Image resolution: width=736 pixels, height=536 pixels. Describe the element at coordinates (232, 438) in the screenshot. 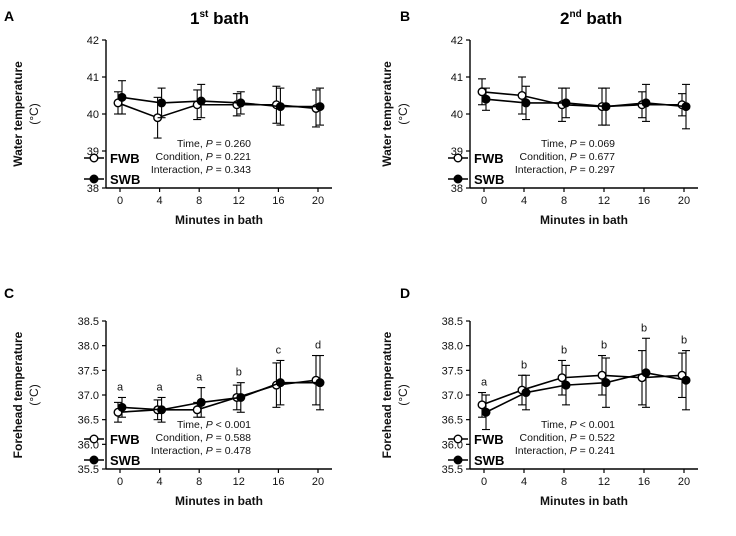

I see `stats-value: = 0.588` at that location.